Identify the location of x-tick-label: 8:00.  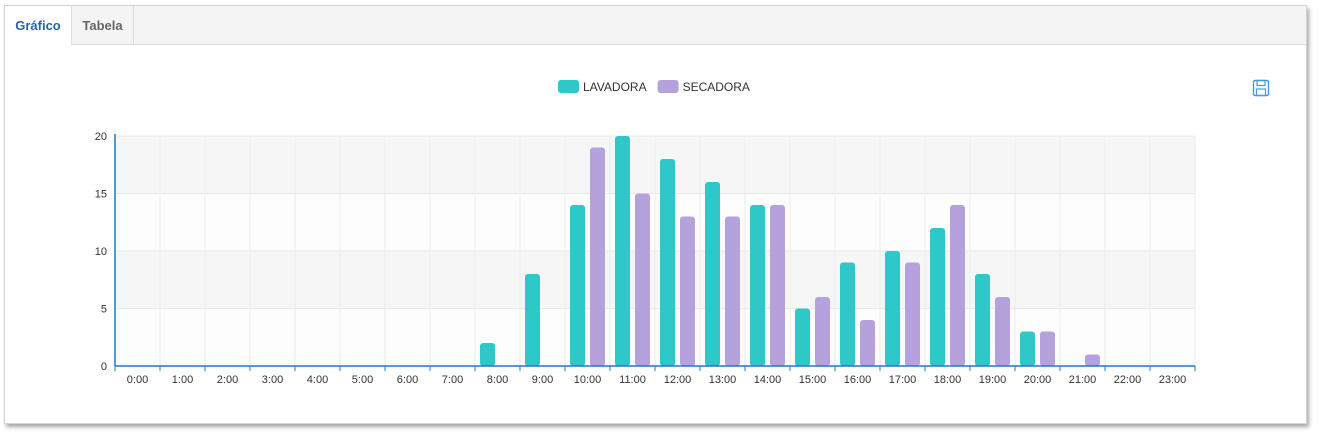
(497, 380).